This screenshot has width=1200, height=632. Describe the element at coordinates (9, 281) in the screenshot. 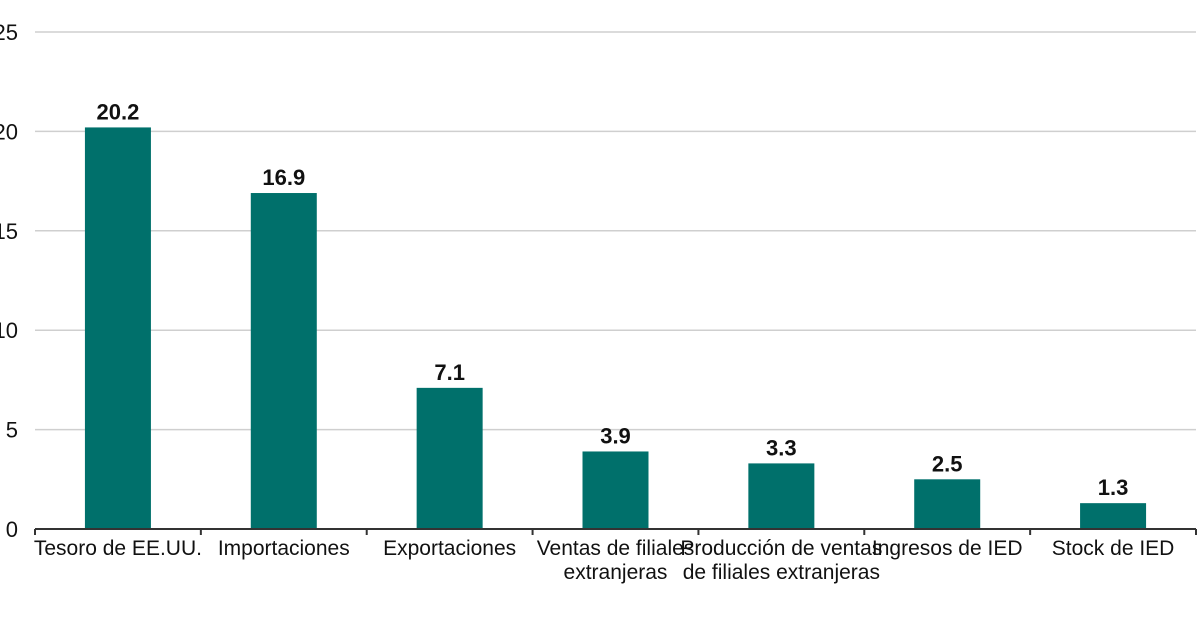

I see `y-axis-ticks: 0 5 10 15 20 25` at that location.